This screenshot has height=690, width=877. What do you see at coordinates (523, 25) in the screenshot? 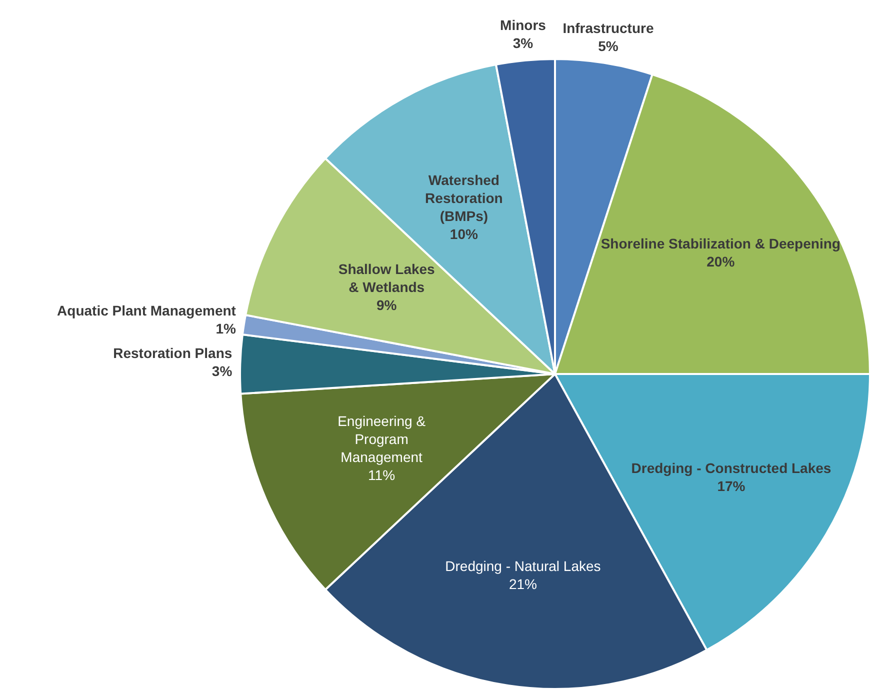
I see `slice-label: Minors` at bounding box center [523, 25].